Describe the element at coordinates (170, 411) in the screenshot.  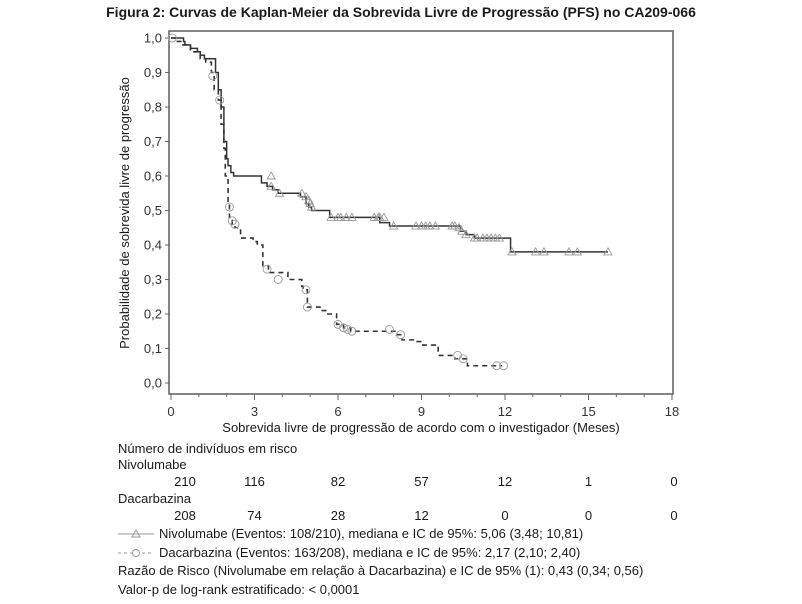
I see `x-tick-label: 0` at that location.